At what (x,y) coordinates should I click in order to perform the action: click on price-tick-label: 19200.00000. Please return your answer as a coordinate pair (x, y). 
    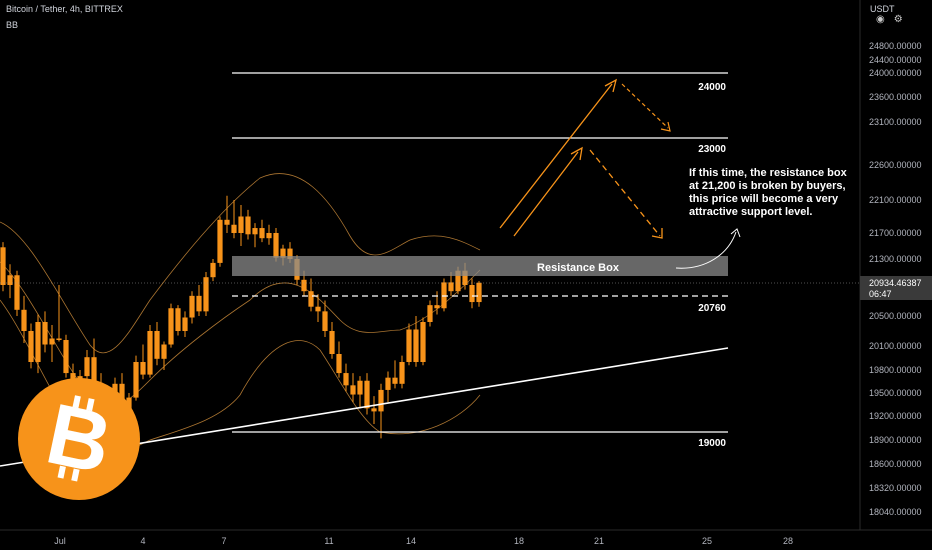
    Looking at the image, I should click on (895, 416).